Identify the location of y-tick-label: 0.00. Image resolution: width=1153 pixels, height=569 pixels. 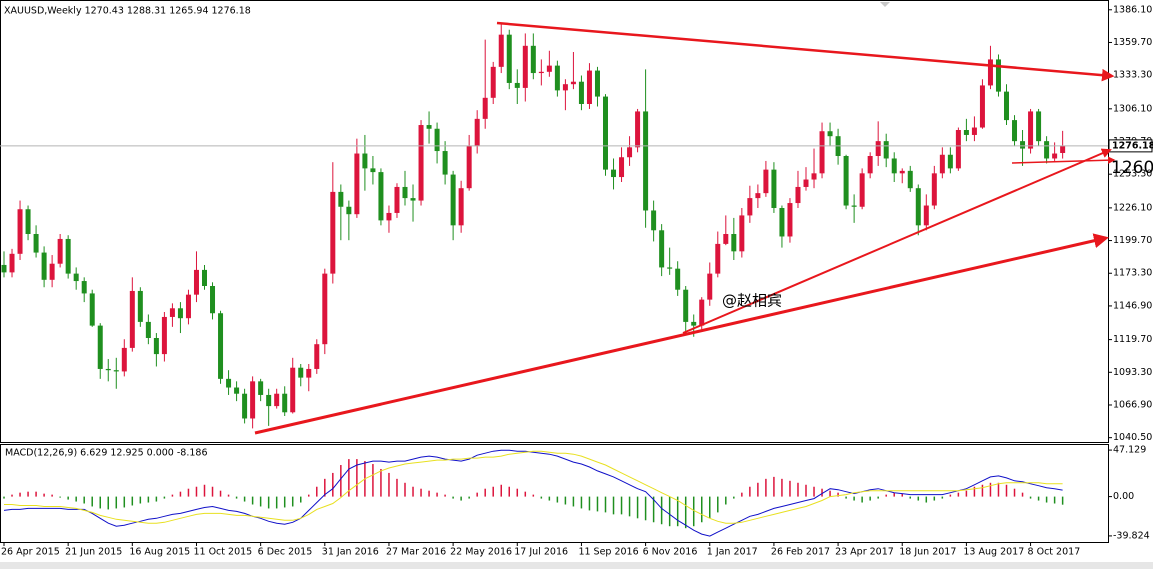
(1123, 496).